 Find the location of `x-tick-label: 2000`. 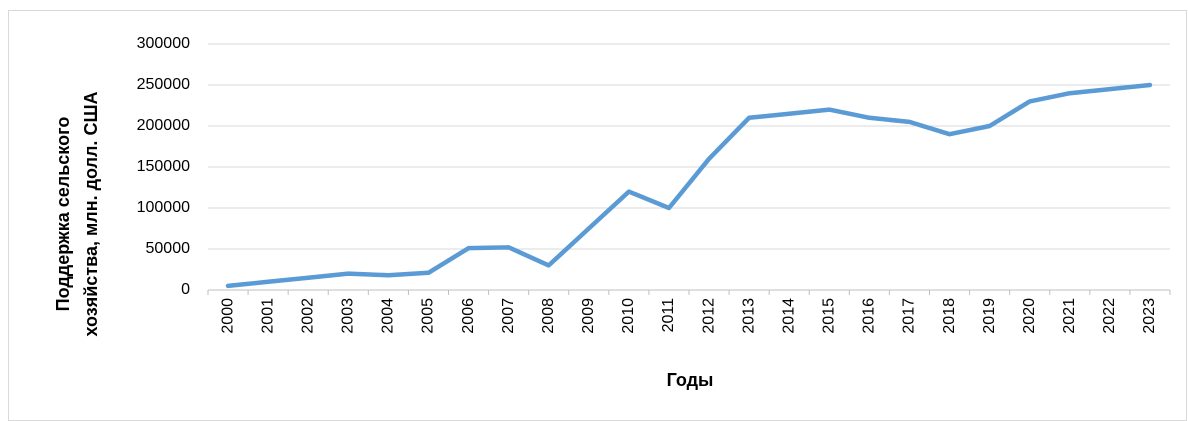

x-tick-label: 2000 is located at coordinates (227, 316).